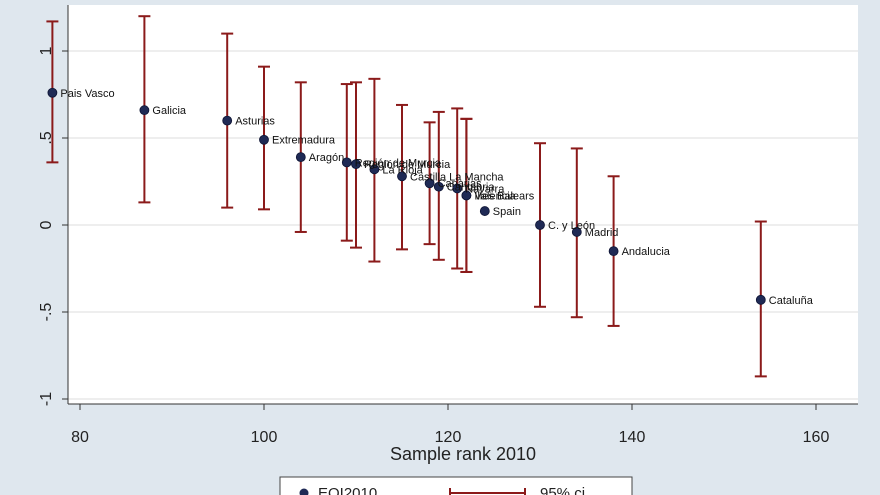  Describe the element at coordinates (46, 399) in the screenshot. I see `y-tick-label: -1` at that location.